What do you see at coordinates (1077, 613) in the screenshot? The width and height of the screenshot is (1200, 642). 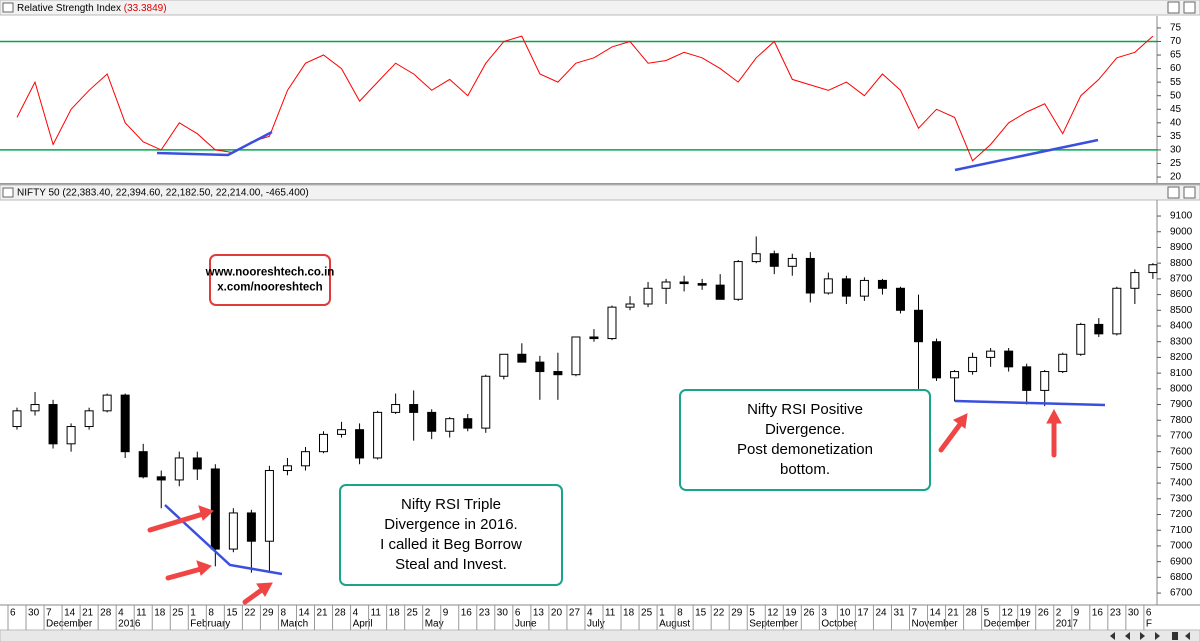 I see `x-tick-label: 9` at bounding box center [1077, 613].